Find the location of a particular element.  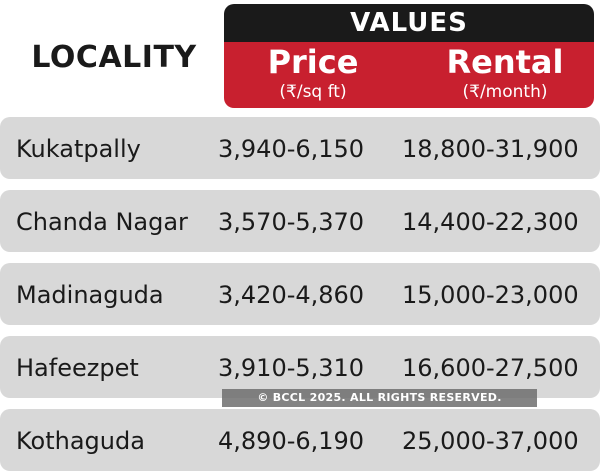

locality-cell: Hafeezpet is located at coordinates (77, 368).